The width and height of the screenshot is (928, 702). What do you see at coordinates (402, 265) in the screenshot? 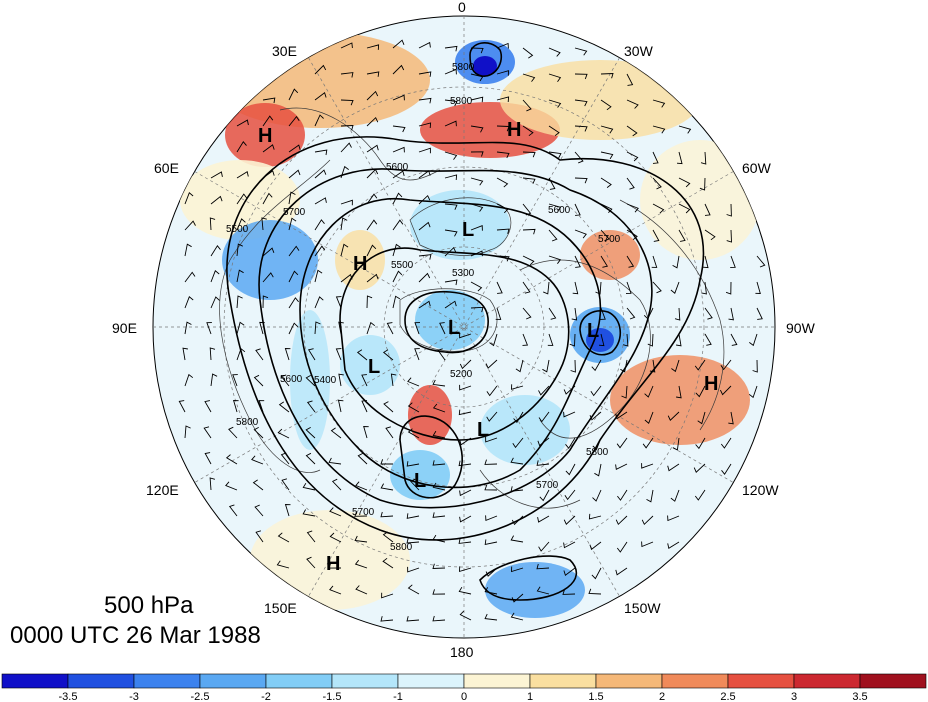
I see `contour-label: 5500` at bounding box center [402, 265].